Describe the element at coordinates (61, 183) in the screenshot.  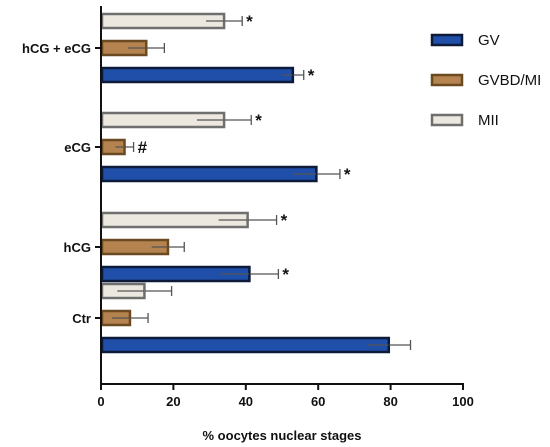
I see `y-ticks: Ctr hCG eCG hCG + eCG` at that location.